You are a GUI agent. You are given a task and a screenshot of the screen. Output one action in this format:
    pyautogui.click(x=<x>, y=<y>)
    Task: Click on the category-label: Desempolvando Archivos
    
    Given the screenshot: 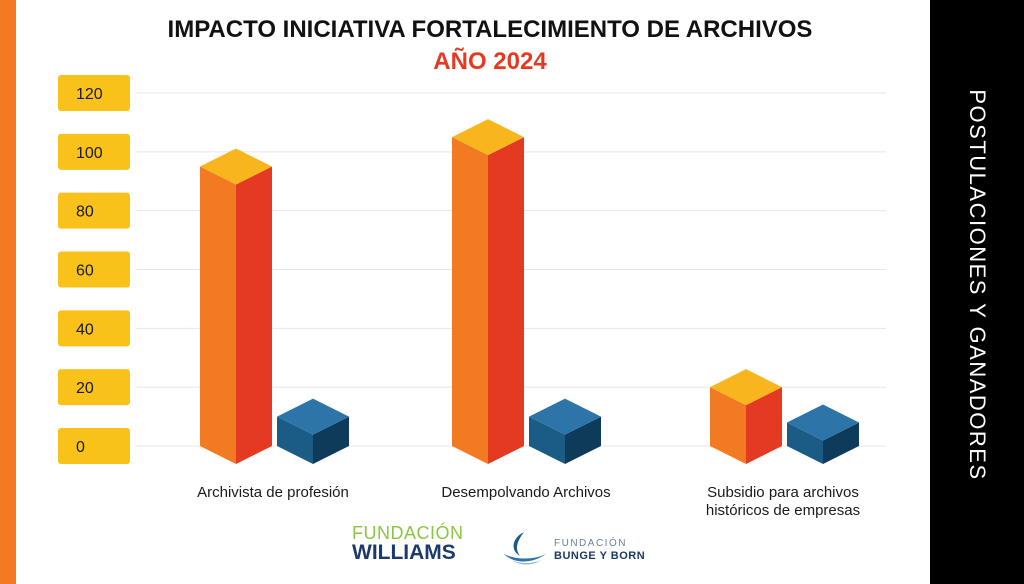 What is the action you would take?
    pyautogui.click(x=525, y=492)
    